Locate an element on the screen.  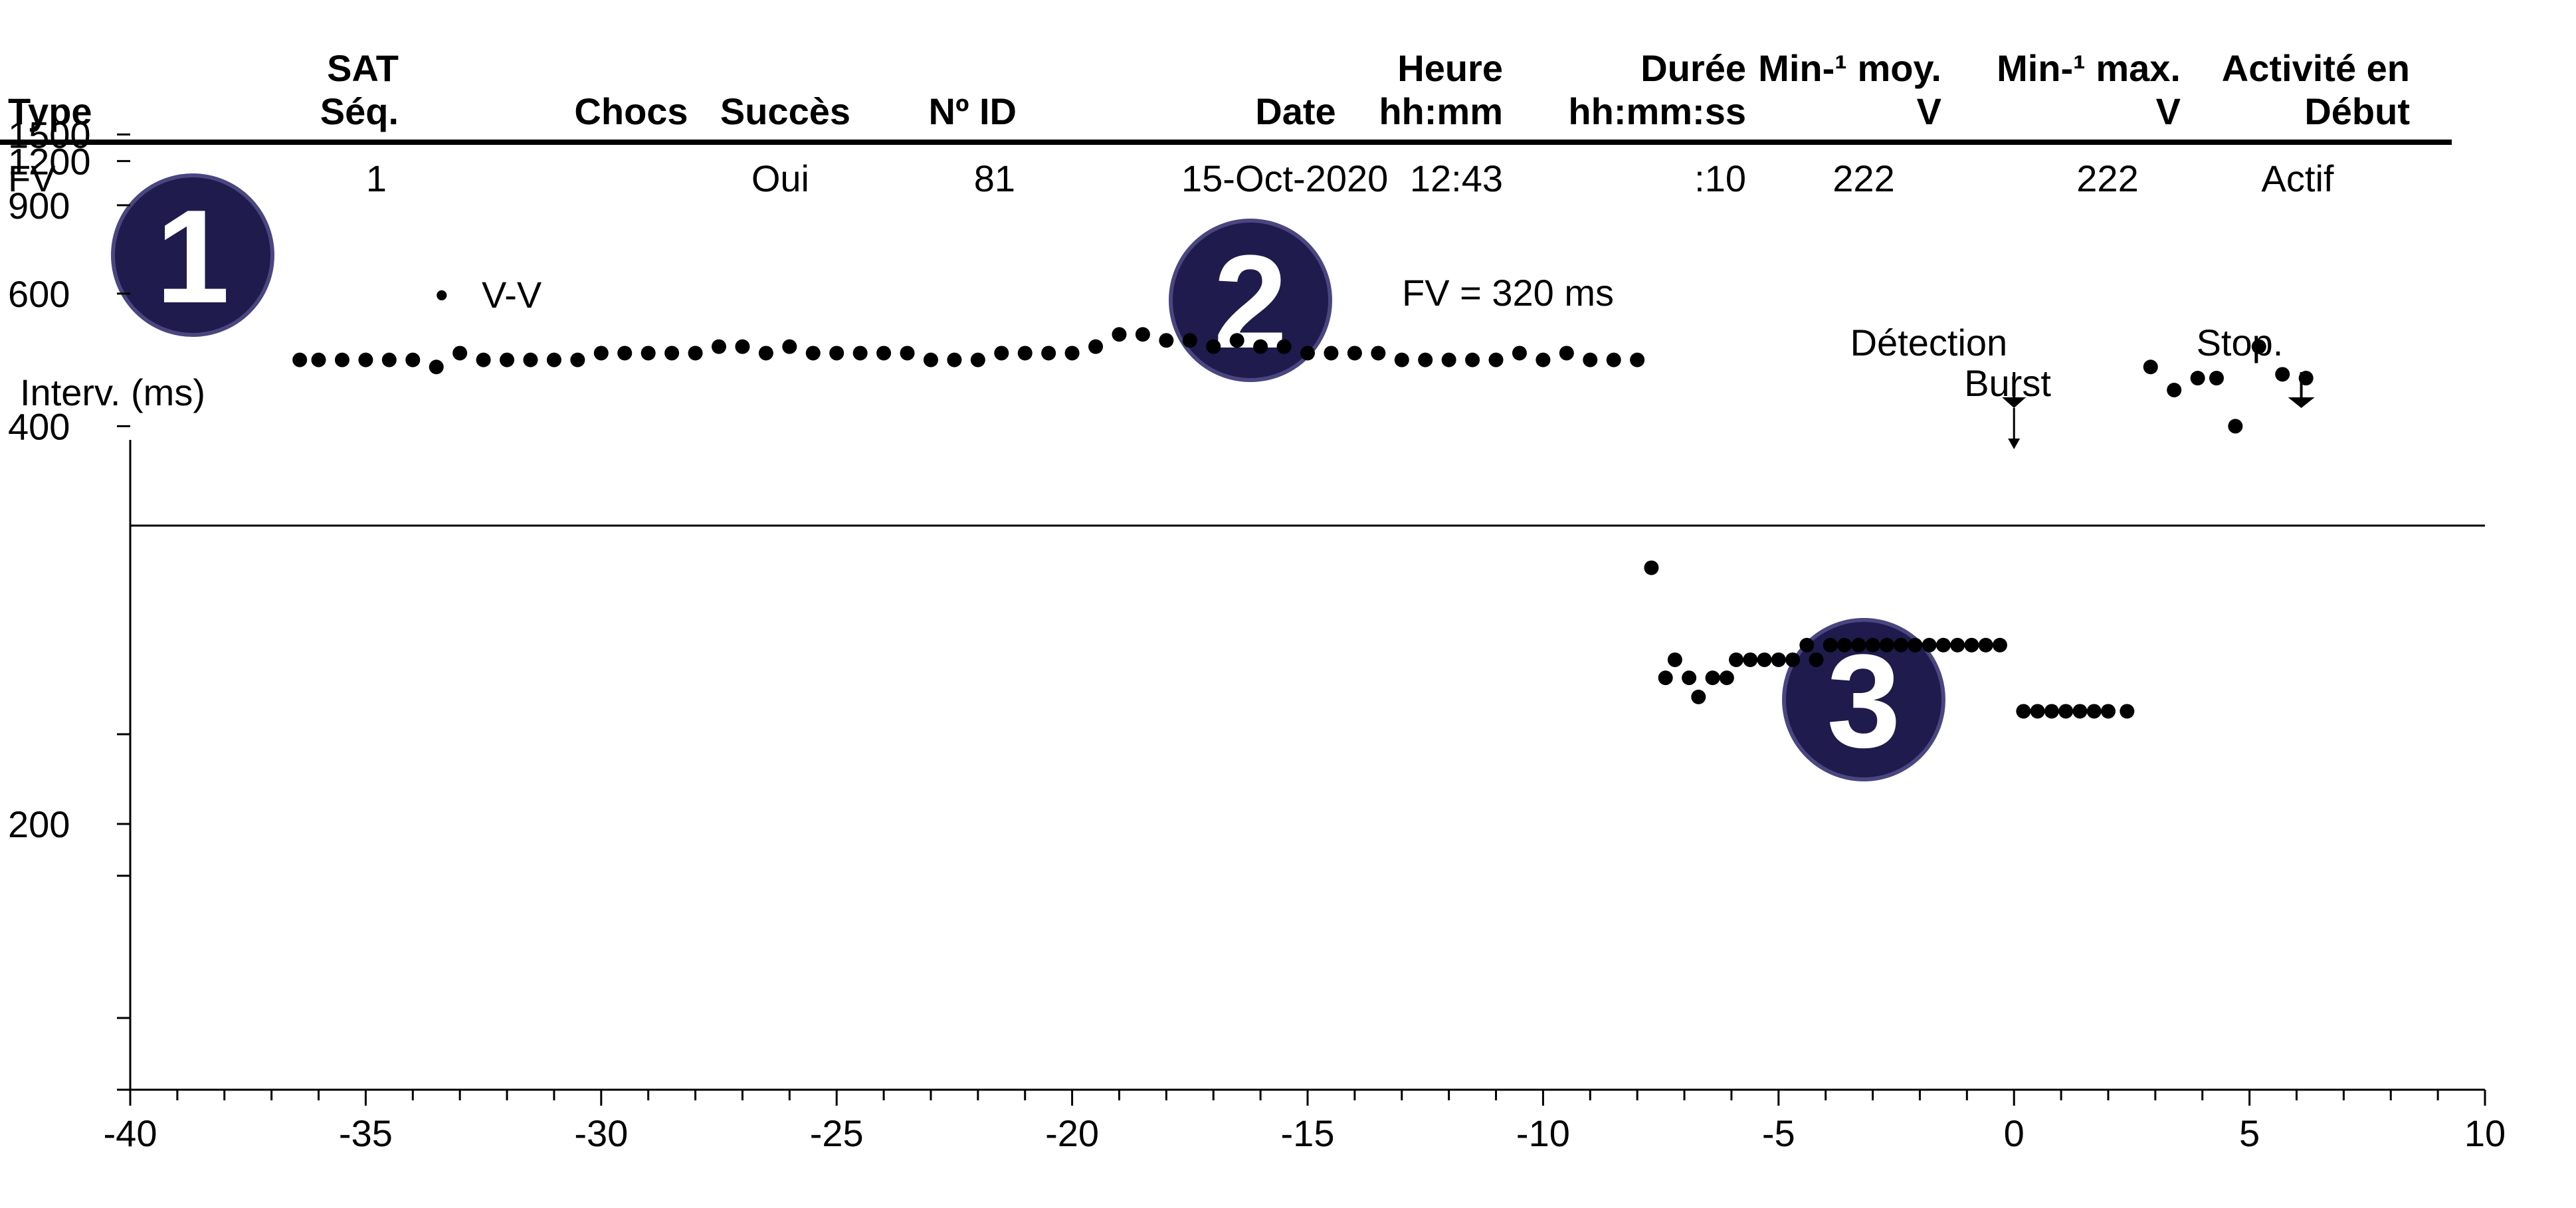
svg-text: 1 is located at coordinates (192, 257).